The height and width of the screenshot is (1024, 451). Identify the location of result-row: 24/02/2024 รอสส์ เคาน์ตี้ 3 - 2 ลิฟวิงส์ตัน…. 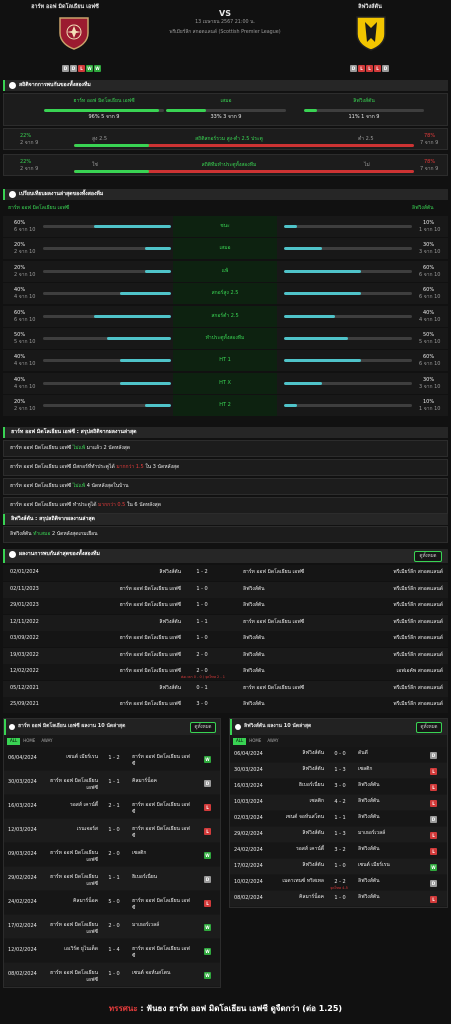
(338, 850).